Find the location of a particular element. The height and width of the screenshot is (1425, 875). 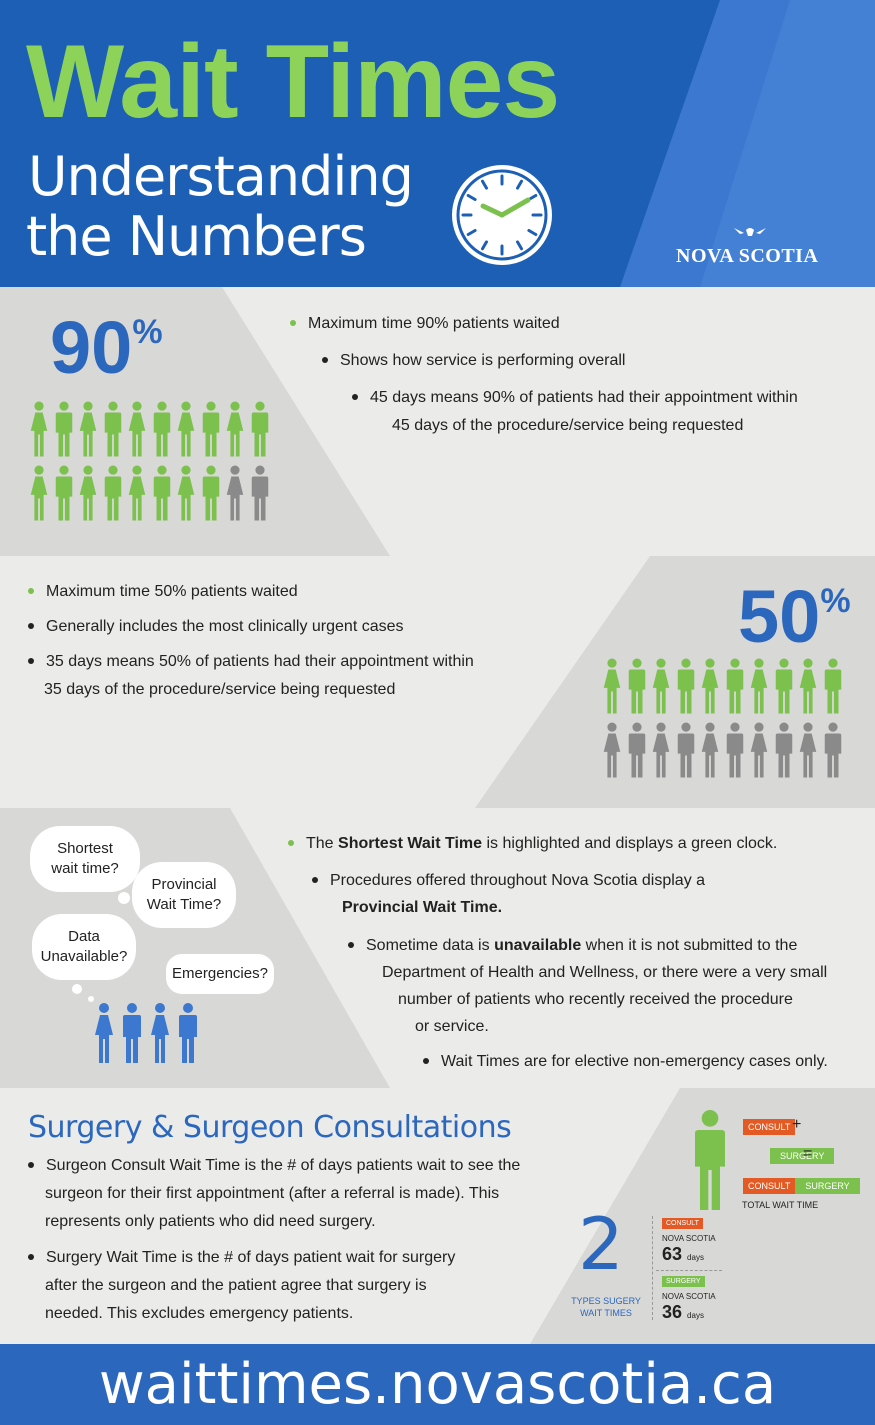

footer-banner is located at coordinates (437, 1384).